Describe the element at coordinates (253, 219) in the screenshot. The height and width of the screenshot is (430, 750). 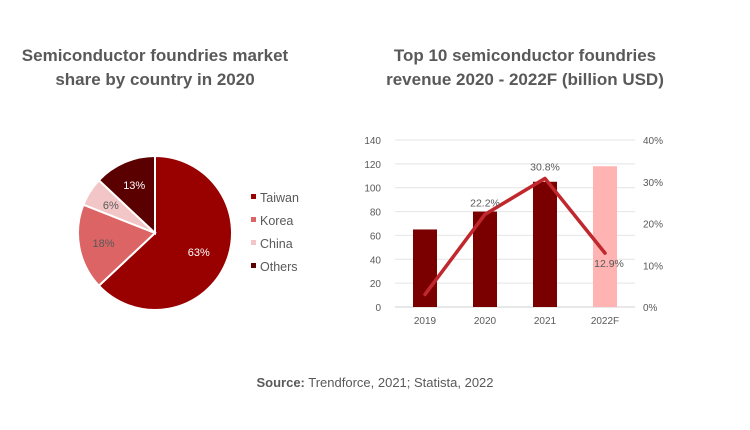
I see `legend-swatch-korea` at that location.